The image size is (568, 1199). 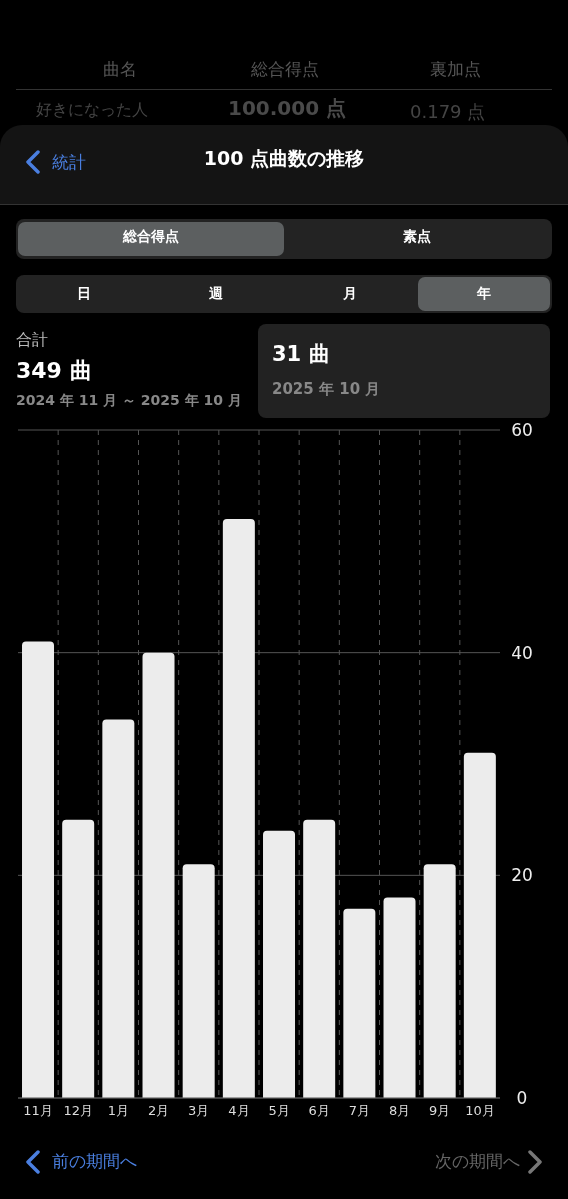 What do you see at coordinates (301, 354) in the screenshot?
I see `text: 31 曲` at bounding box center [301, 354].